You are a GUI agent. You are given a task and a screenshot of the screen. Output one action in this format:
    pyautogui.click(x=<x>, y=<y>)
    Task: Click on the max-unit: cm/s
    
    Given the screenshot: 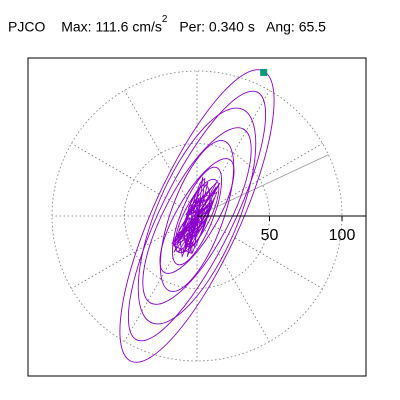 What is the action you would take?
    pyautogui.click(x=147, y=26)
    